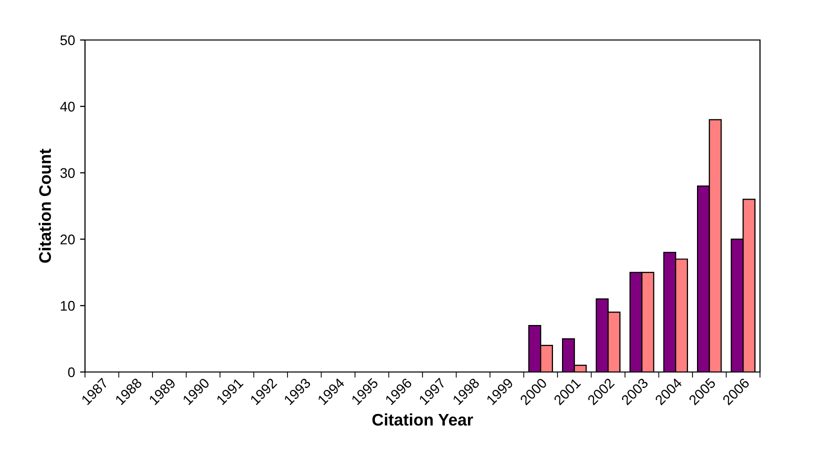  Describe the element at coordinates (67, 173) in the screenshot. I see `y-tick-label: 30` at that location.